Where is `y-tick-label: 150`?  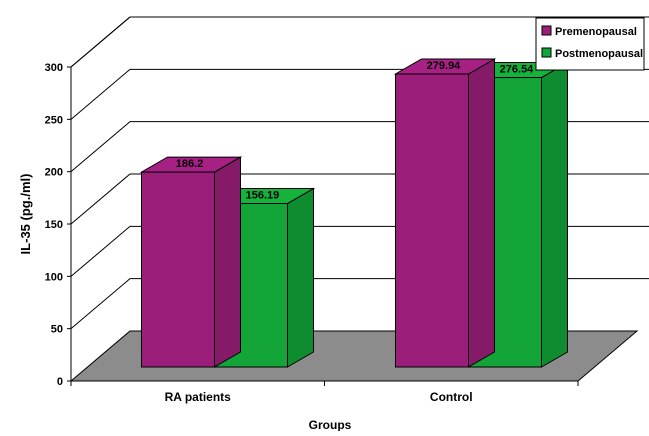 y-tick-label: 150 is located at coordinates (54, 225).